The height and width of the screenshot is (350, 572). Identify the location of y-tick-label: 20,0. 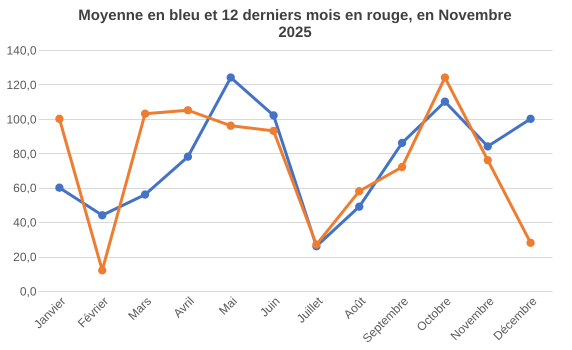
(25, 257).